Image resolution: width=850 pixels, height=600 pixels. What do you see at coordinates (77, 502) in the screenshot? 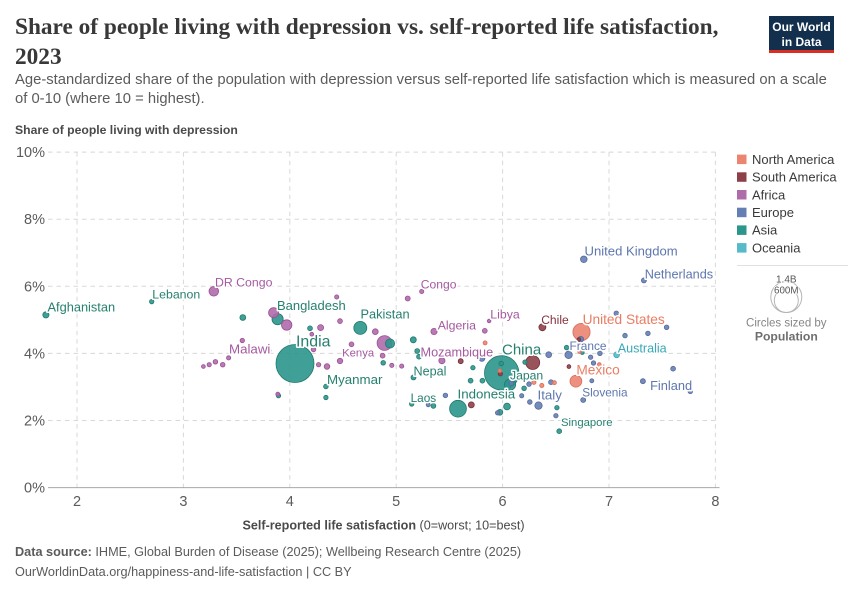
I see `svg-text: 2` at bounding box center [77, 502].